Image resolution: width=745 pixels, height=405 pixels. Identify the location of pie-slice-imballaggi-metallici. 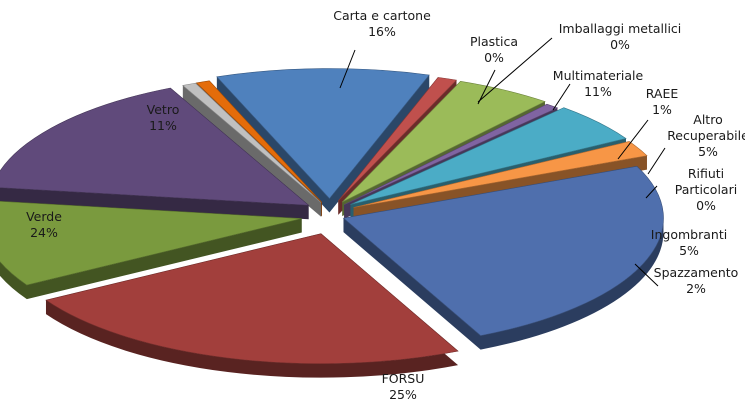
(252, 142).